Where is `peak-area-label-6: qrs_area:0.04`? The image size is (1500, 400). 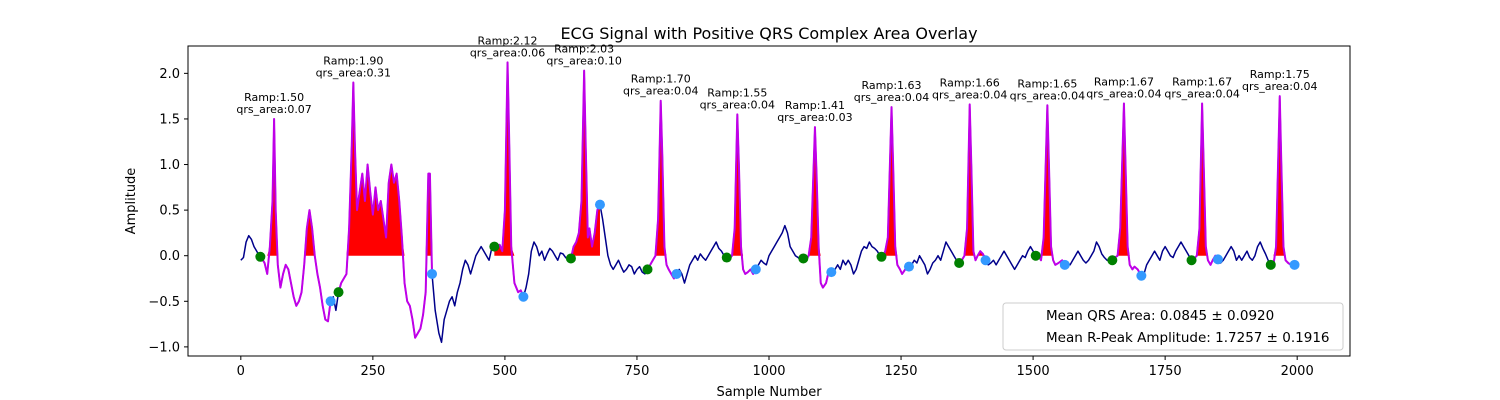 peak-area-label-6: qrs_area:0.04 is located at coordinates (737, 104).